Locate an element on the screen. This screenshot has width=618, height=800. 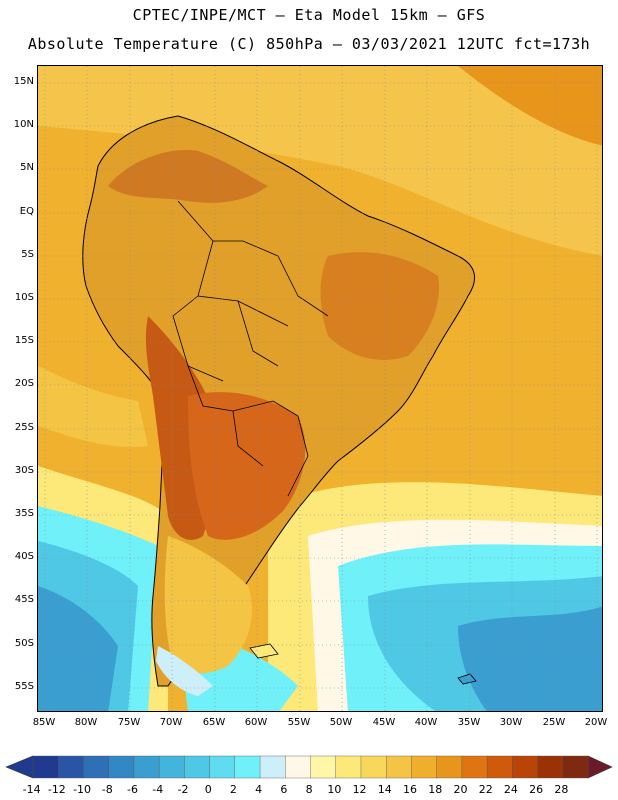
lon-label-85w: 85W is located at coordinates (44, 722).